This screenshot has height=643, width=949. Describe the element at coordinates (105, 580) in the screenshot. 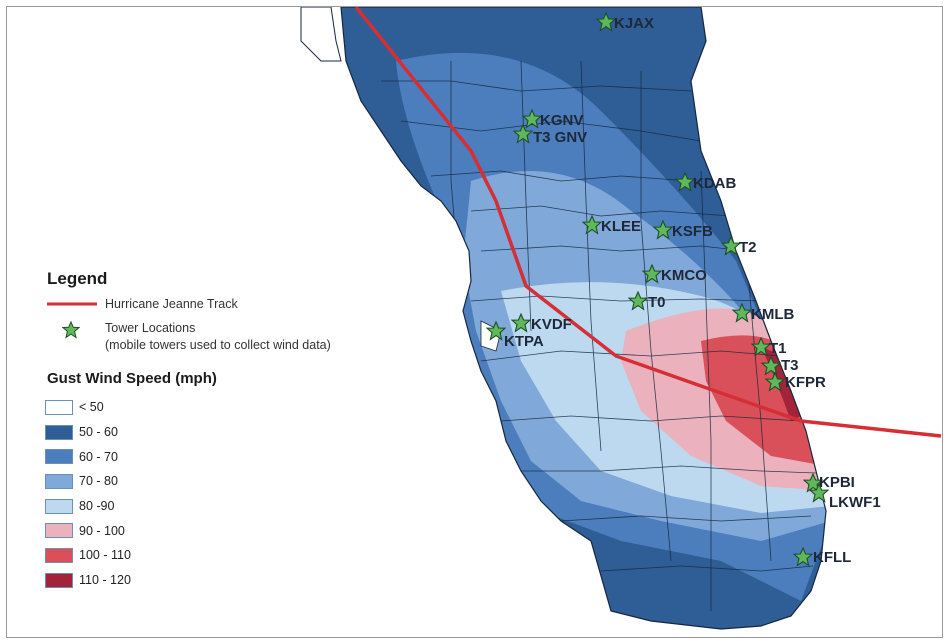

I see `legend-class-label: 110 - 120` at that location.